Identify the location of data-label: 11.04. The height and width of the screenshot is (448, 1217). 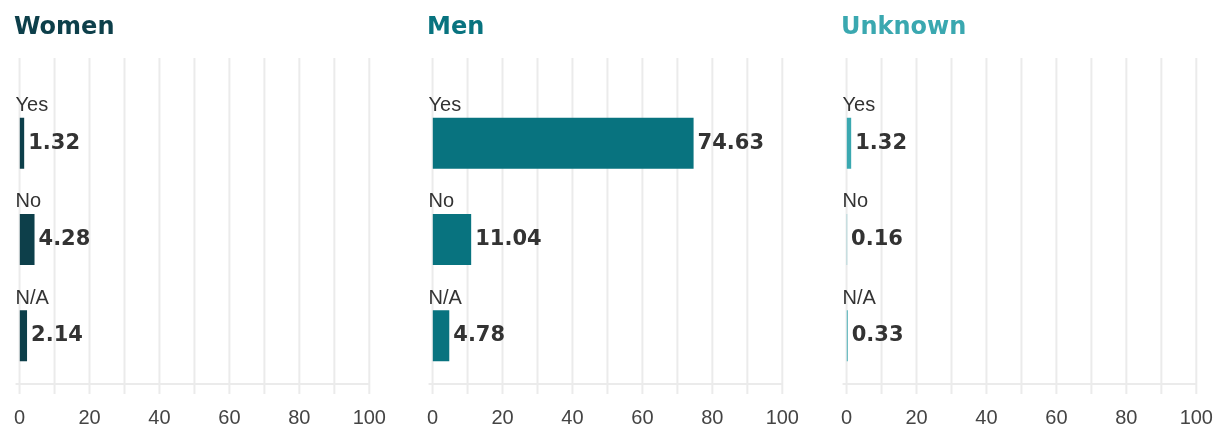
(508, 237).